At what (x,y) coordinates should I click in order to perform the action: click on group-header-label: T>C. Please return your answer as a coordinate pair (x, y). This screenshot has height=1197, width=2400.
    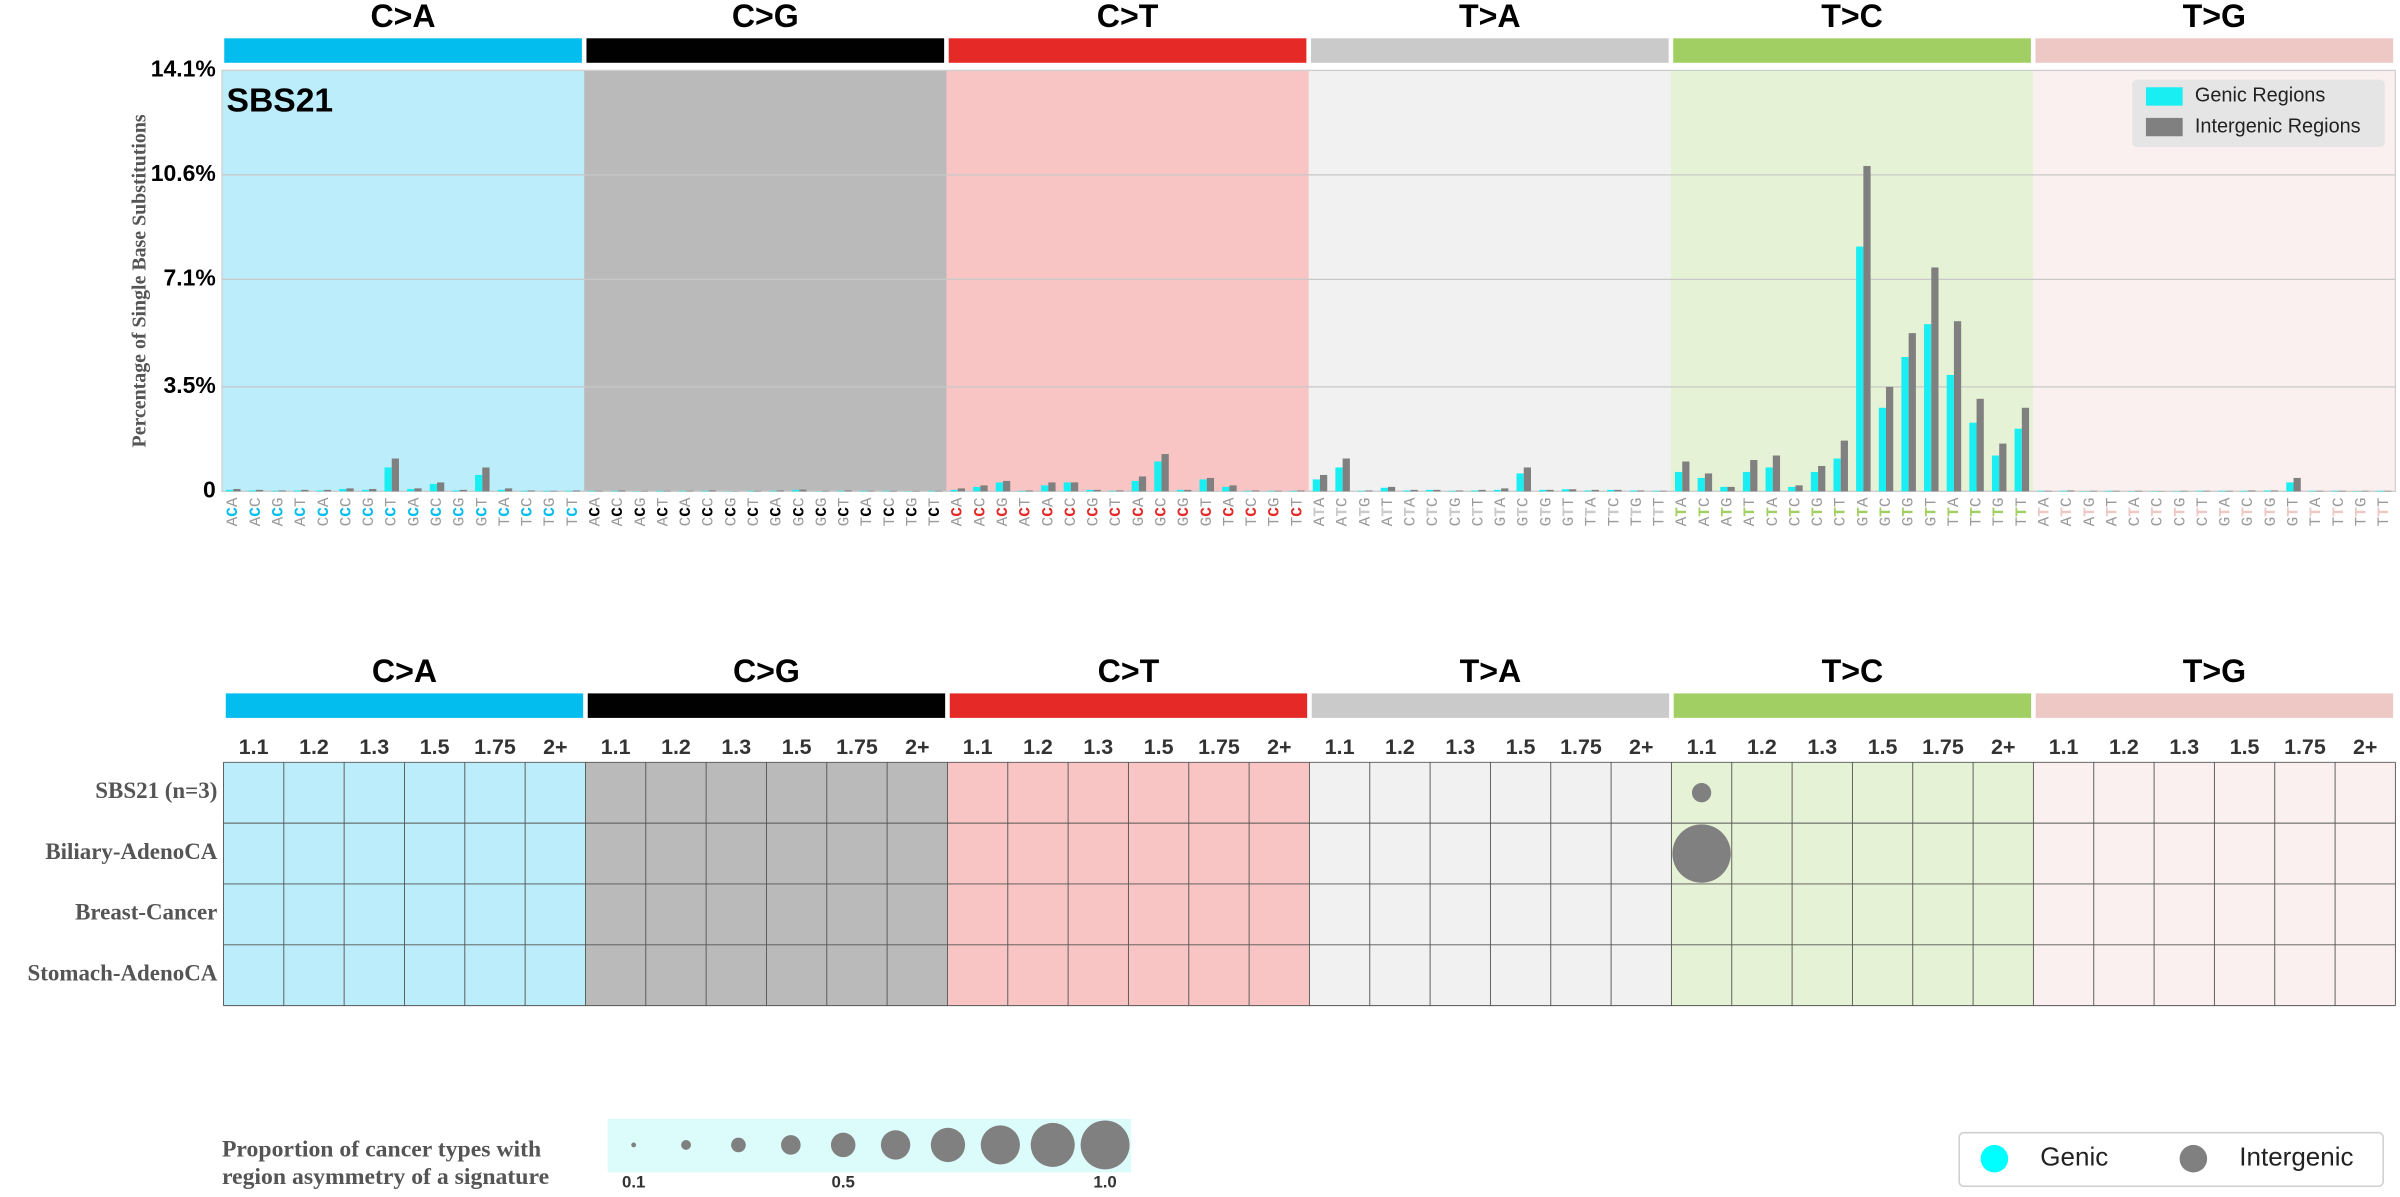
    Looking at the image, I should click on (1853, 671).